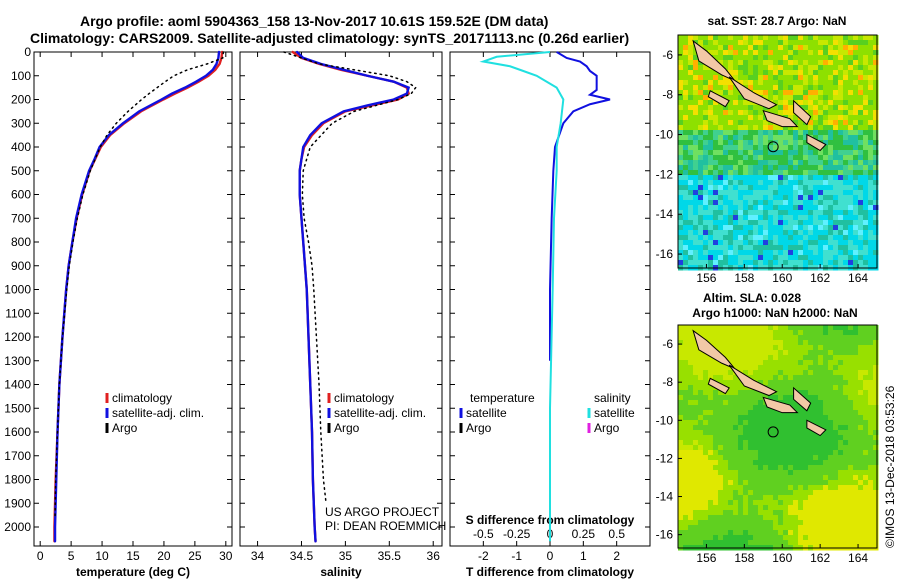  Describe the element at coordinates (816, 428) in the screenshot. I see `island-shape` at that location.